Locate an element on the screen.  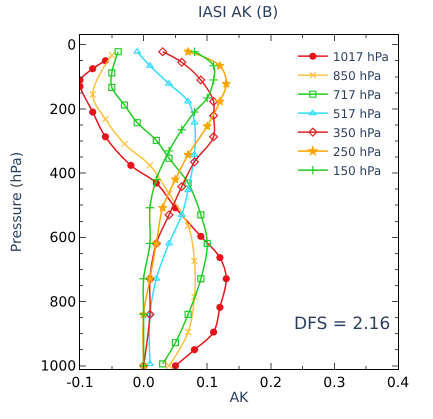
legend-label: 517 hPa is located at coordinates (357, 113).